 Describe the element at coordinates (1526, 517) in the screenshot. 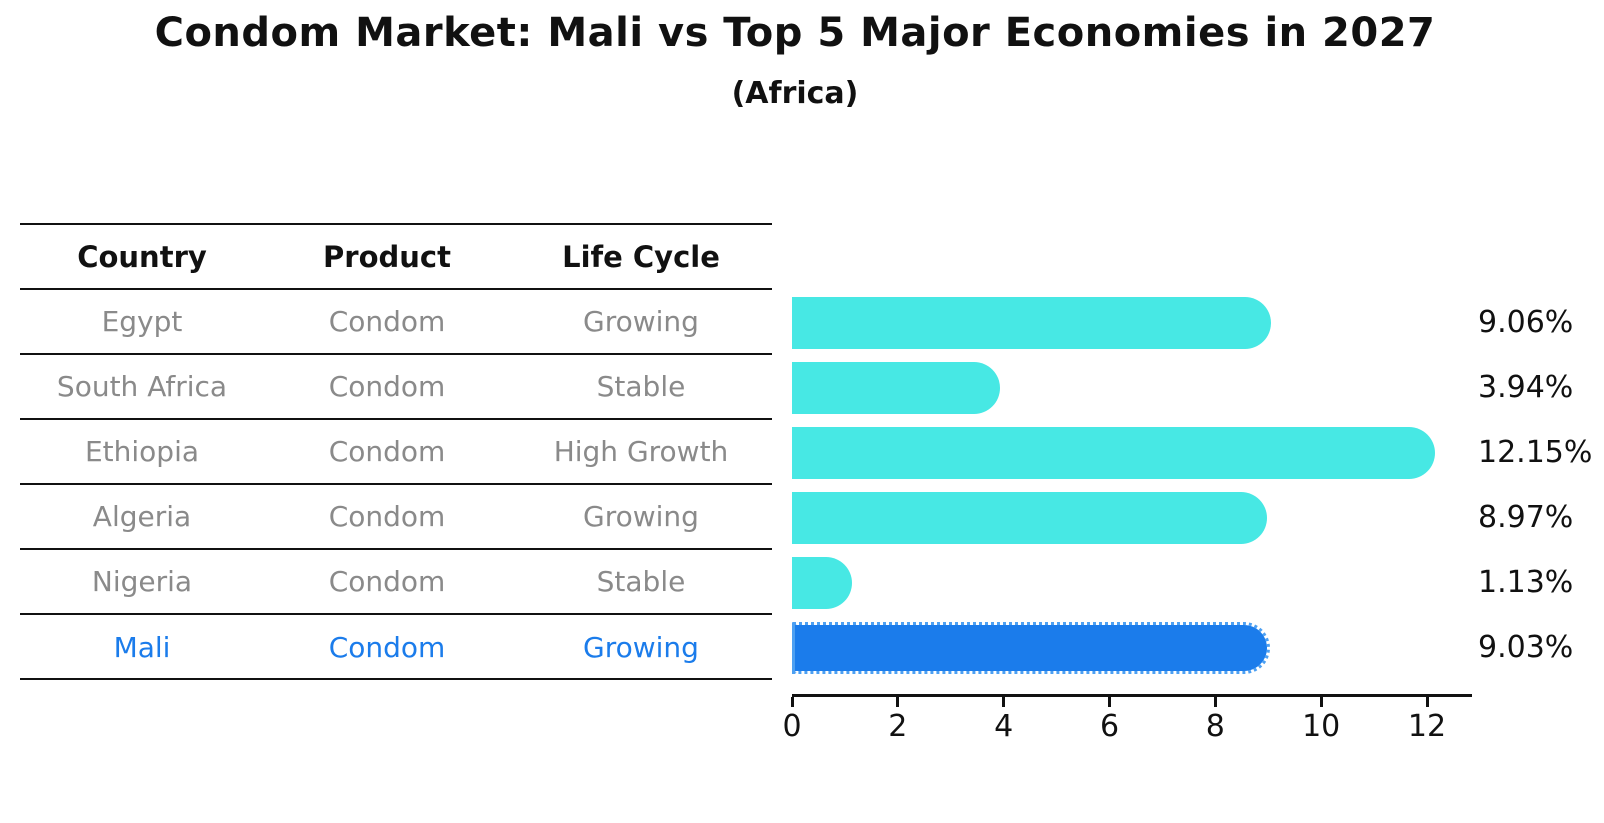

I see `value-label-algeria: 8.97%` at that location.